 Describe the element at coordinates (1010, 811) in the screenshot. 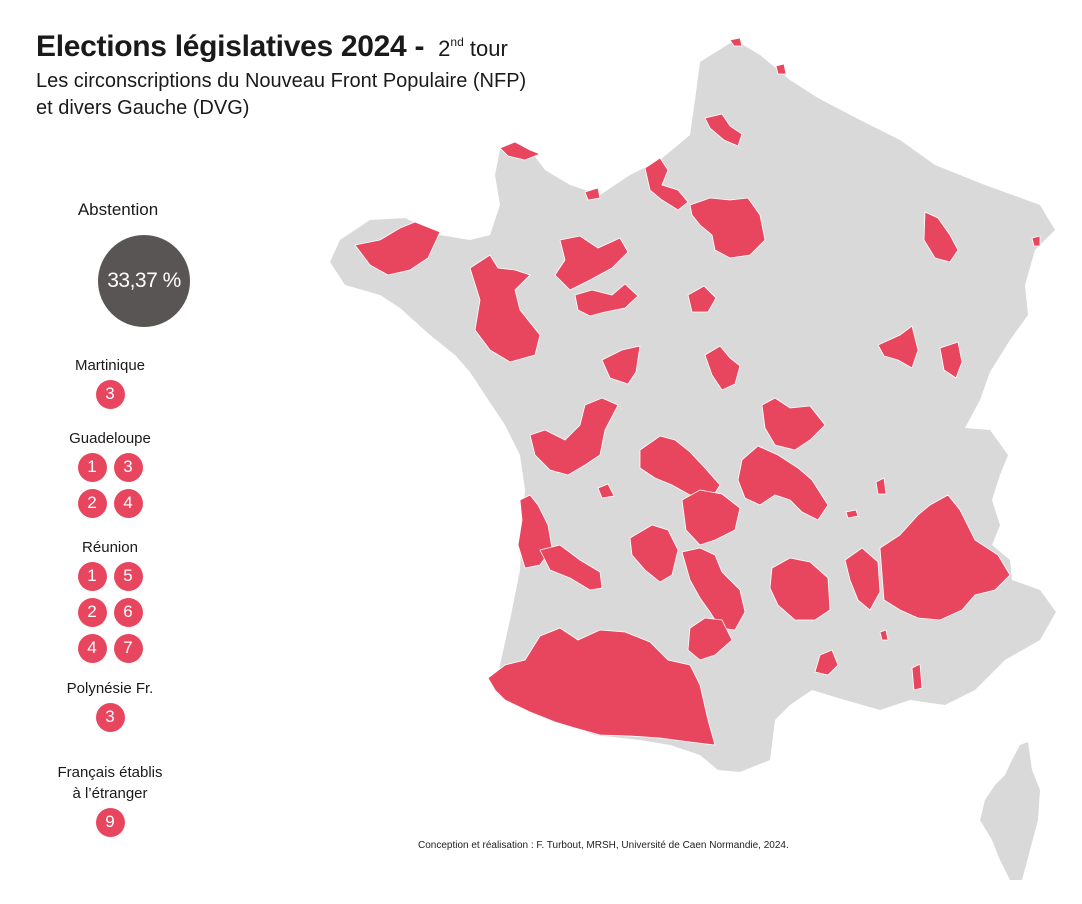

I see `corsica` at that location.